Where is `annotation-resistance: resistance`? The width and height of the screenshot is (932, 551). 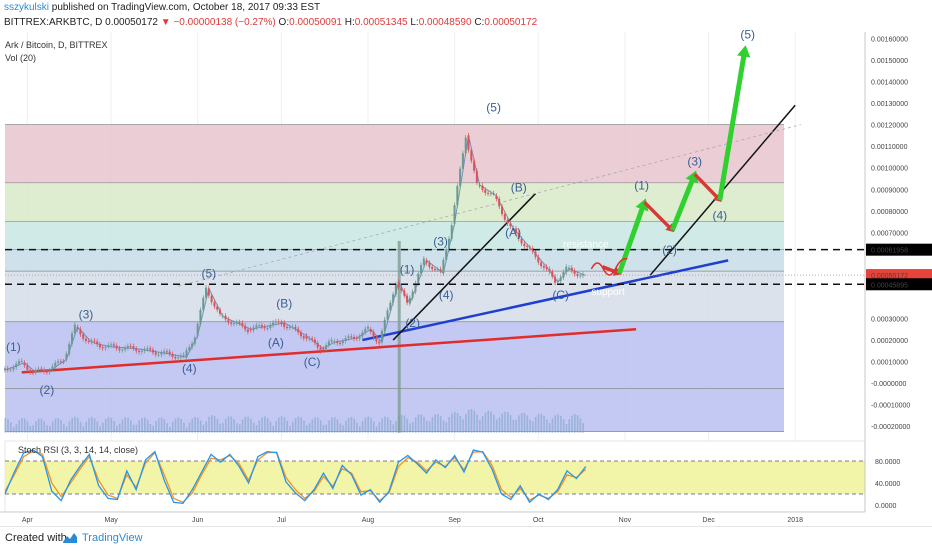
annotation-resistance: resistance is located at coordinates (586, 244).